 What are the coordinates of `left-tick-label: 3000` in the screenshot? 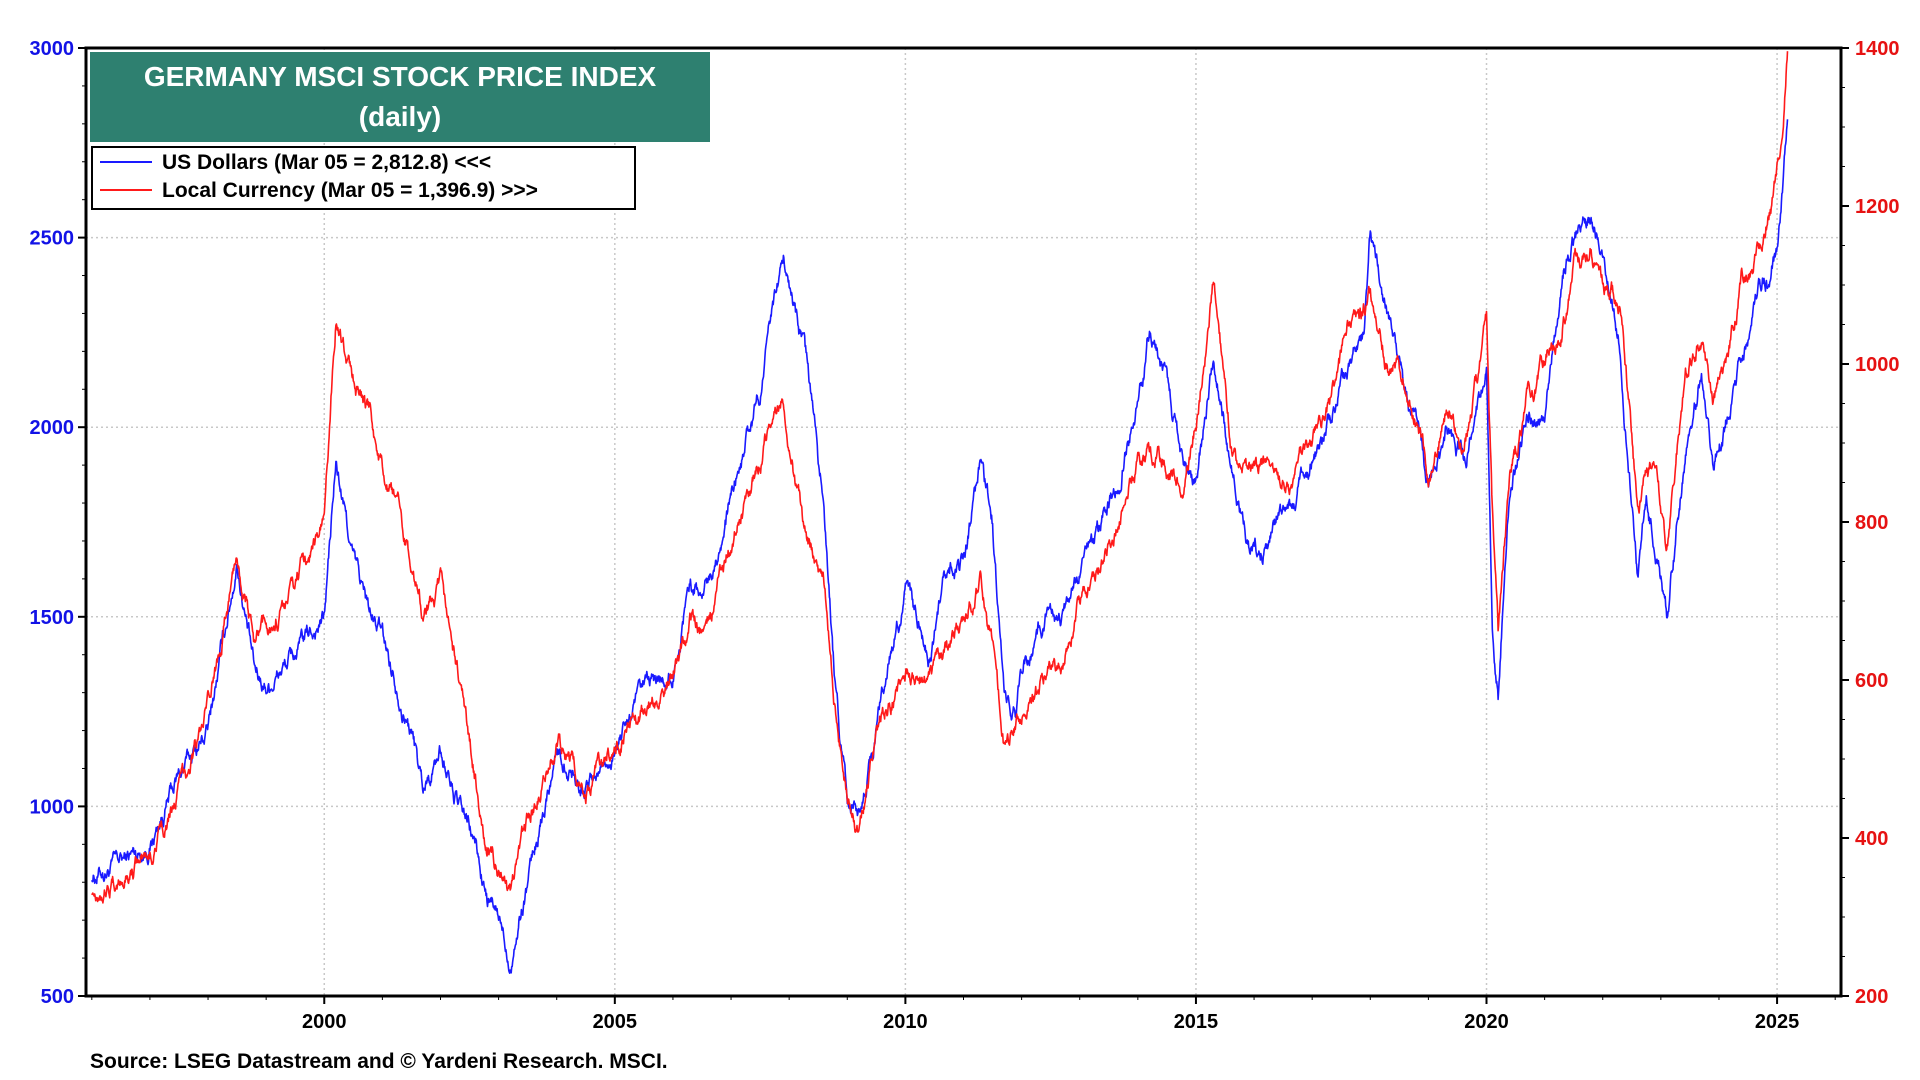 It's located at (52, 49).